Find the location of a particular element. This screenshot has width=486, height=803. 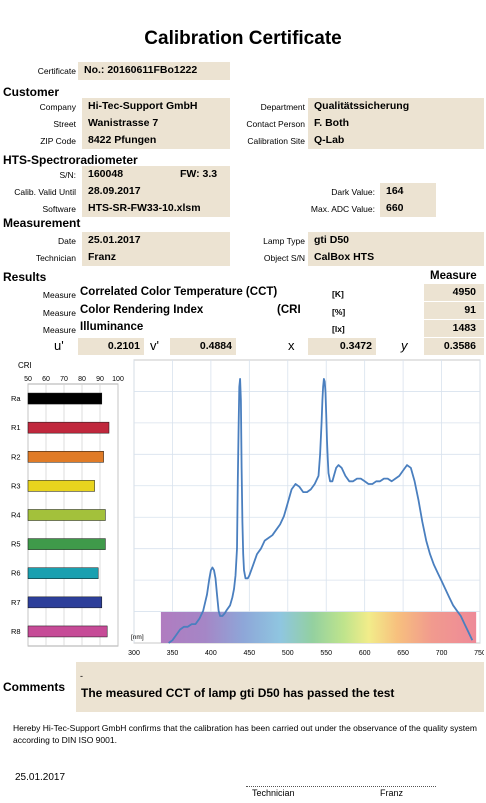

valid-until-value: 28.09.2017 is located at coordinates (156, 191).